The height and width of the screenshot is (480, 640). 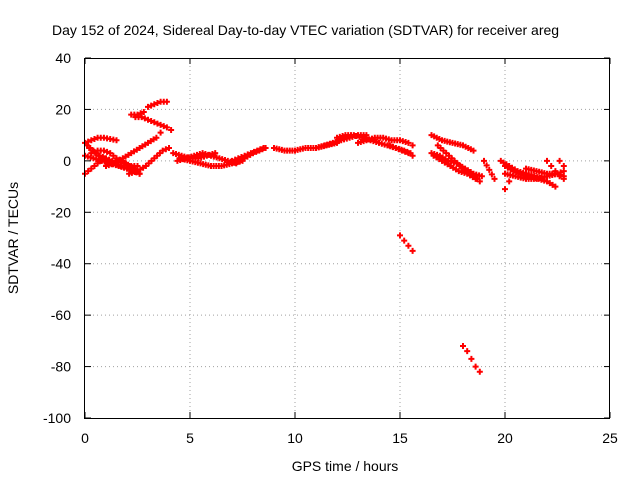 What do you see at coordinates (67, 161) in the screenshot?
I see `y-tick-label: 0` at bounding box center [67, 161].